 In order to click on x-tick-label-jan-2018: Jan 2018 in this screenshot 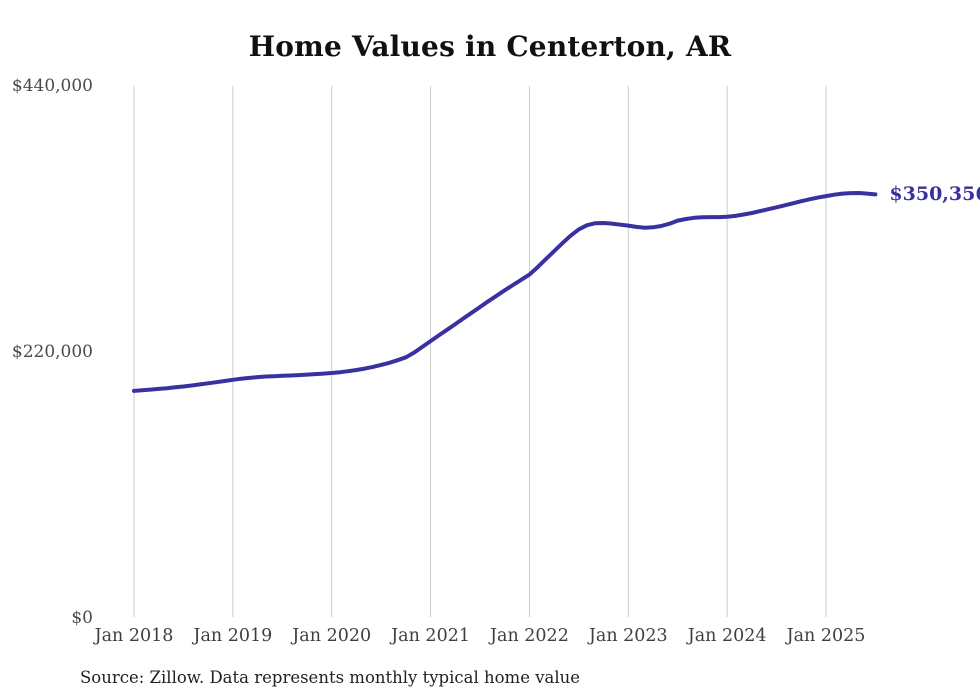, I will do `click(134, 636)`.